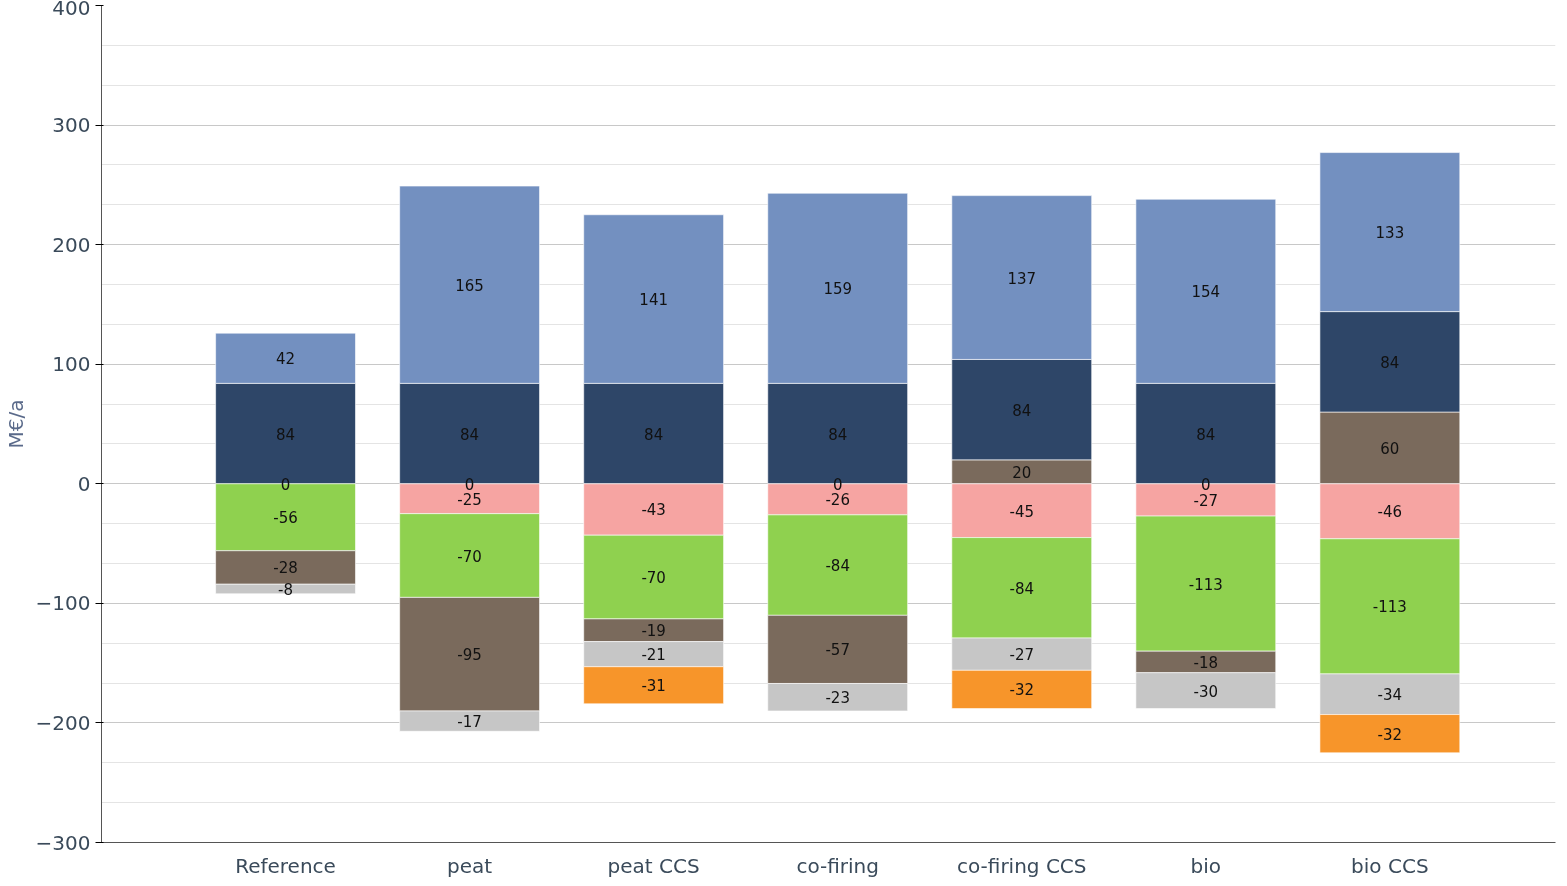 This screenshot has width=1567, height=886. What do you see at coordinates (1206, 292) in the screenshot?
I see `data-label: 154` at bounding box center [1206, 292].